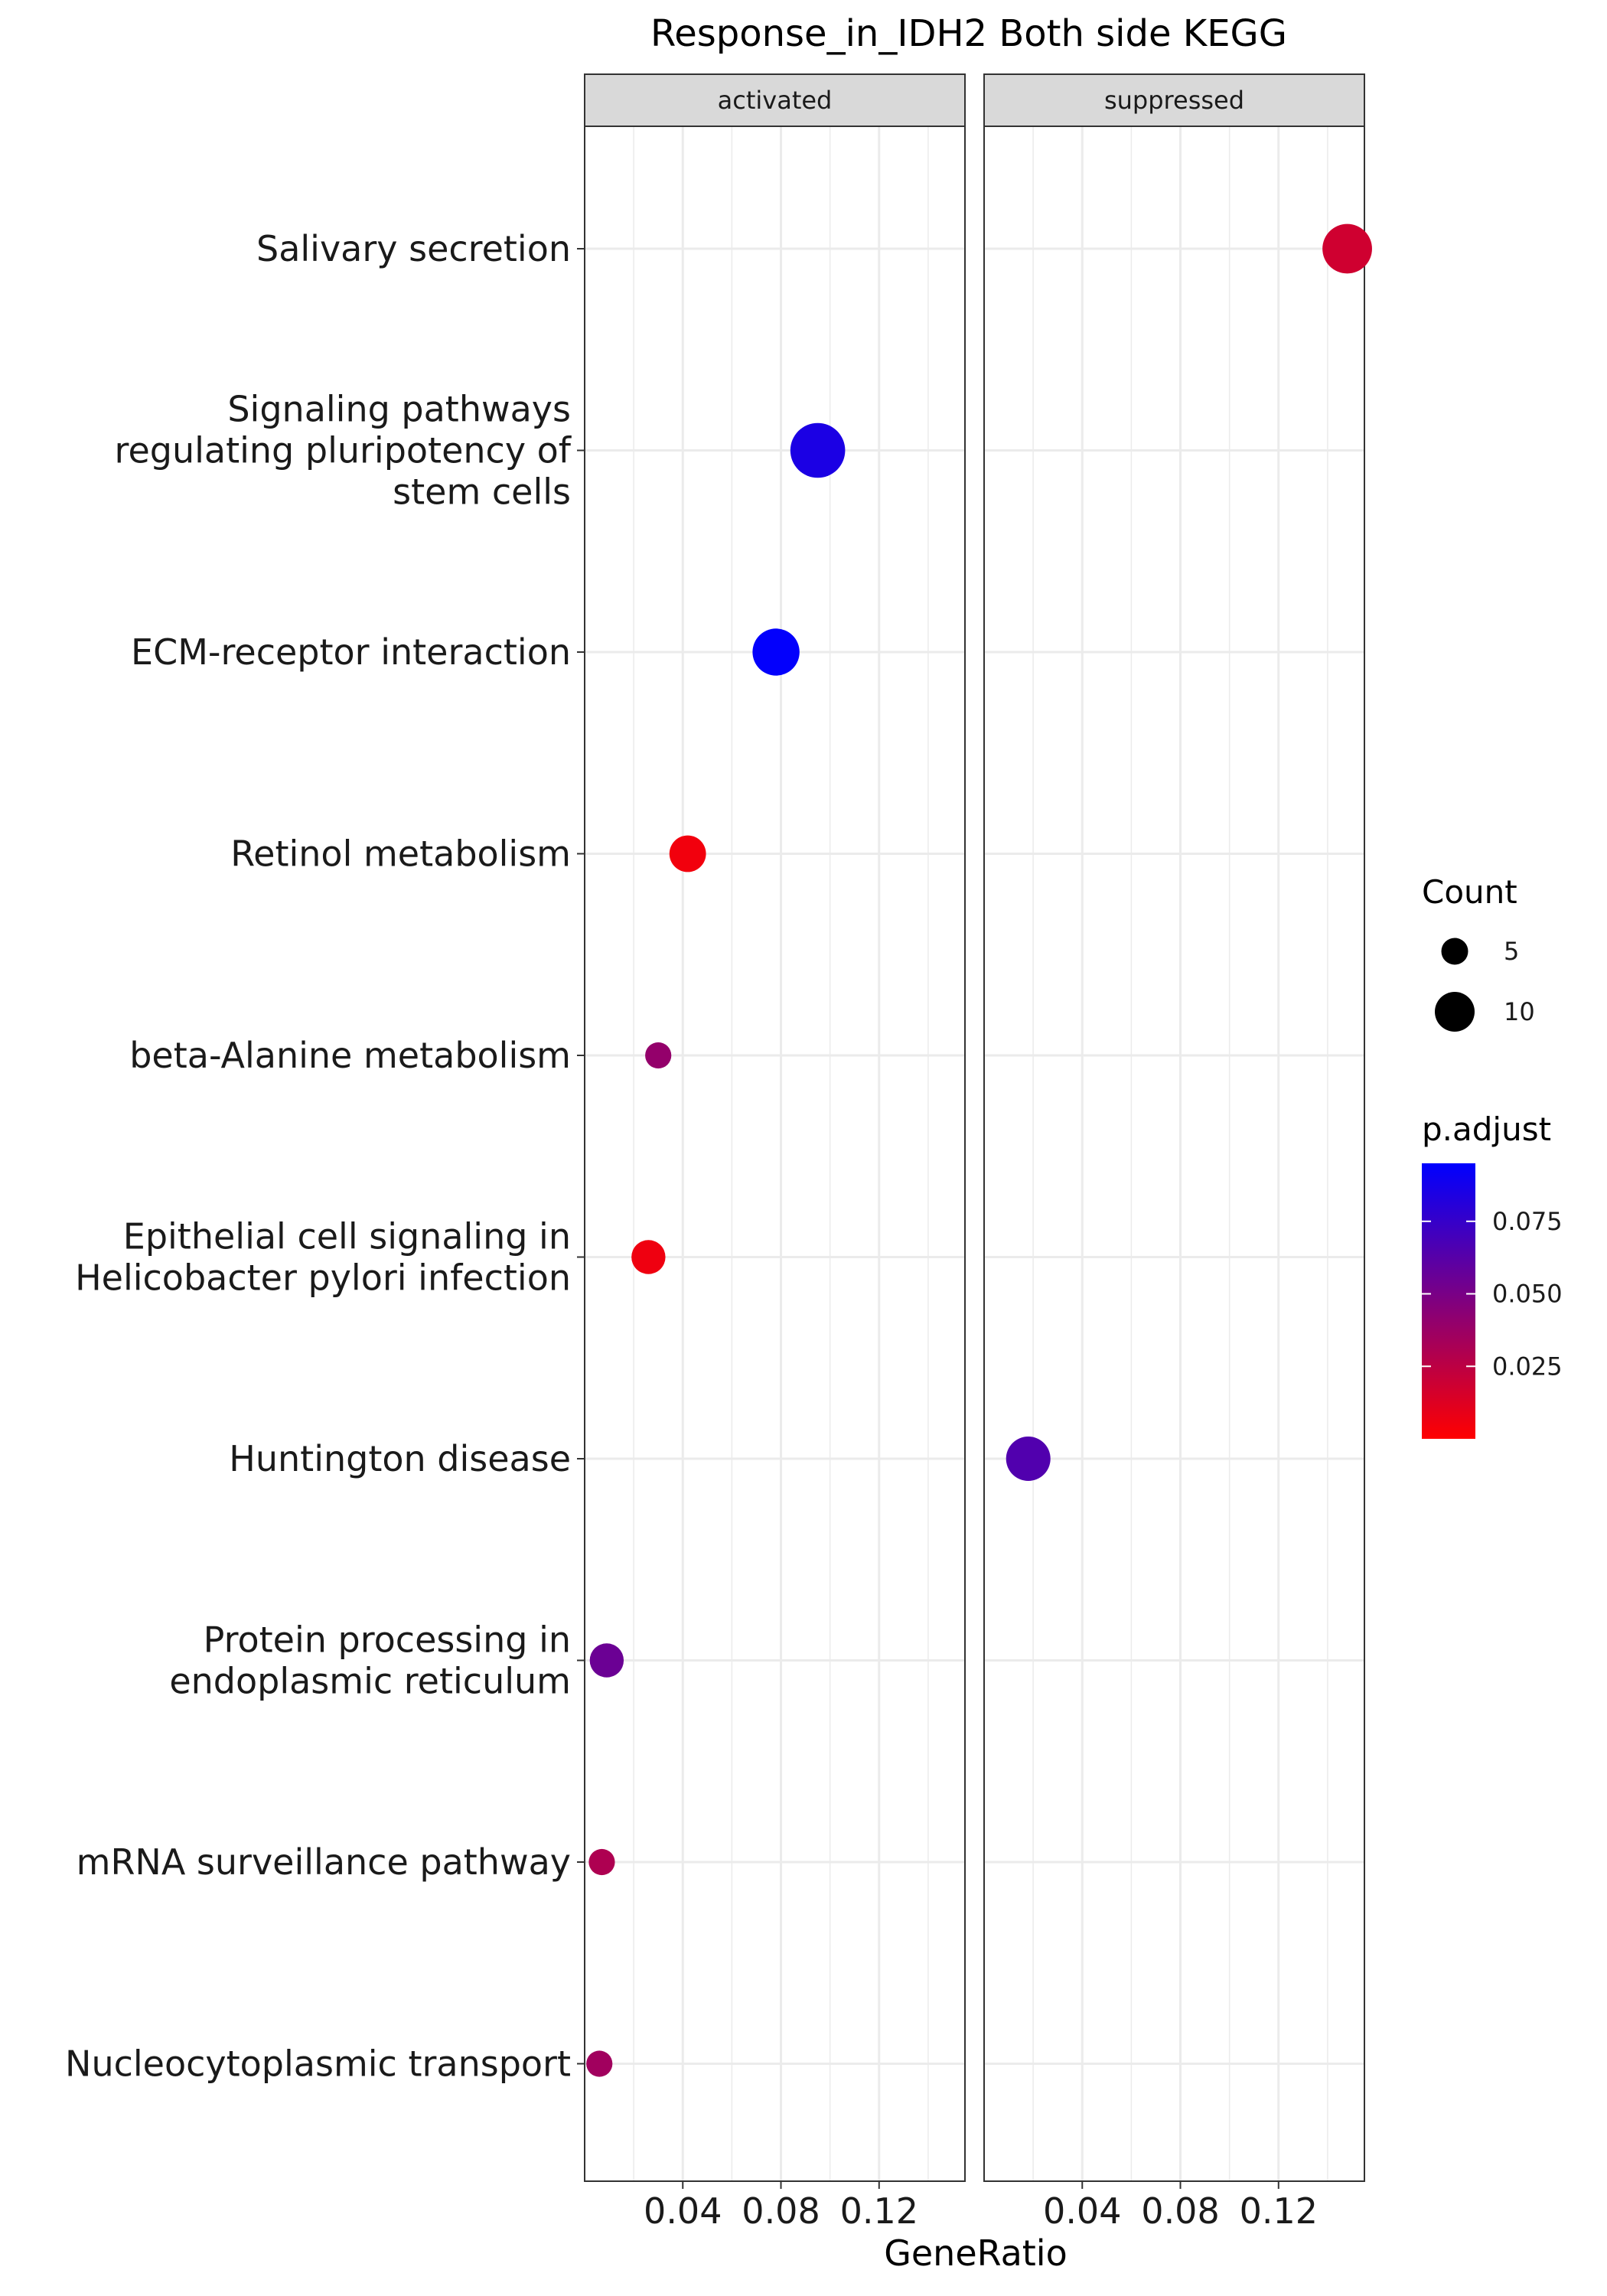  What do you see at coordinates (1486, 1129) in the screenshot?
I see `p-adjust-legend-title: p.adjust` at bounding box center [1486, 1129].